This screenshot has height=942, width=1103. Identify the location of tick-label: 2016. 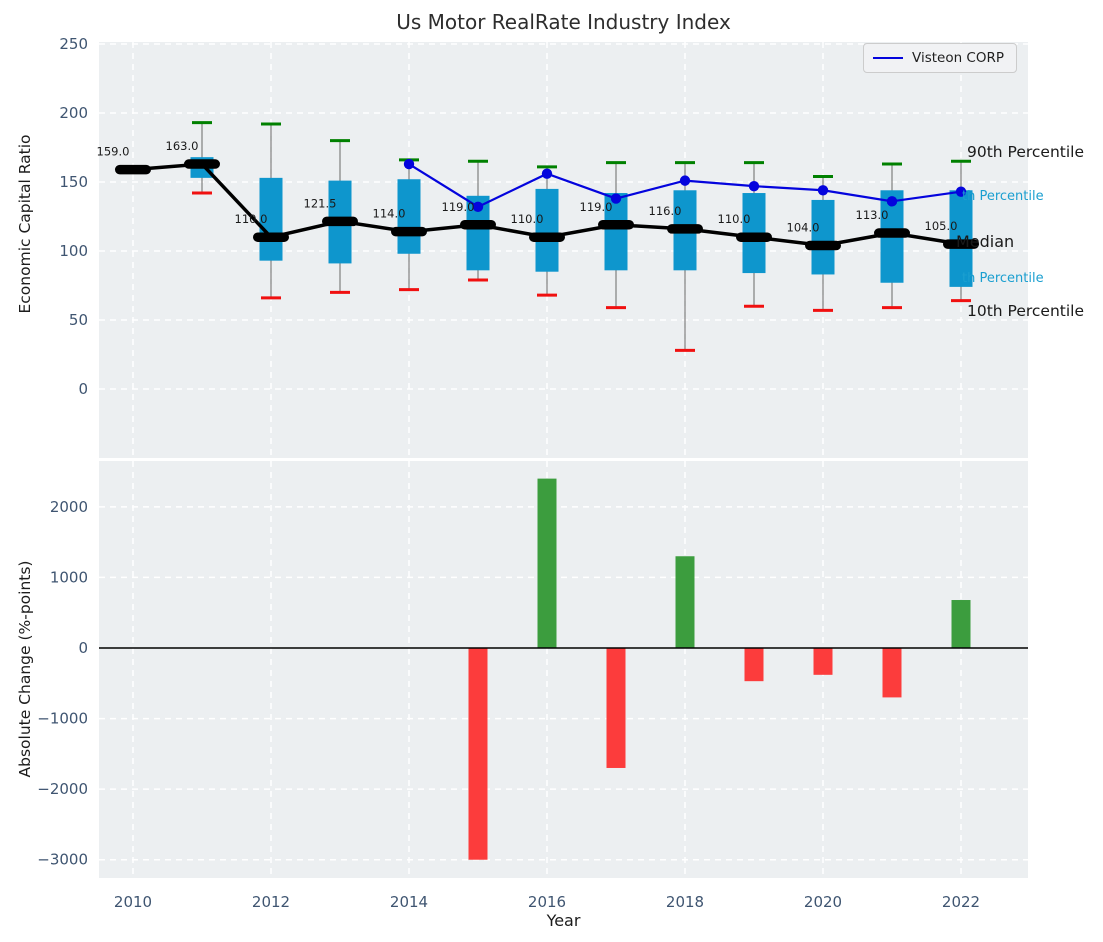
(547, 902).